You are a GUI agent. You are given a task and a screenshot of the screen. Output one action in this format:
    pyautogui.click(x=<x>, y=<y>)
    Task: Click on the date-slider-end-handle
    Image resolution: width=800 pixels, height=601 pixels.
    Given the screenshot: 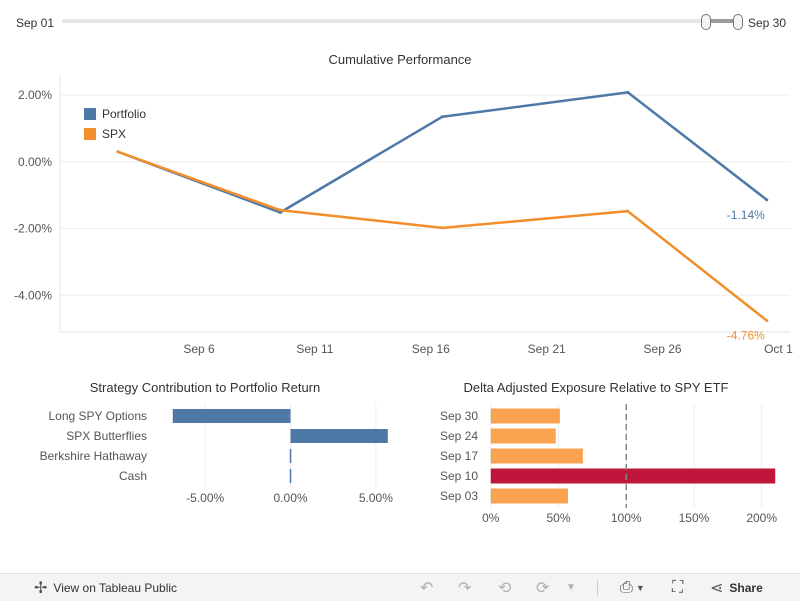 What is the action you would take?
    pyautogui.click(x=738, y=22)
    